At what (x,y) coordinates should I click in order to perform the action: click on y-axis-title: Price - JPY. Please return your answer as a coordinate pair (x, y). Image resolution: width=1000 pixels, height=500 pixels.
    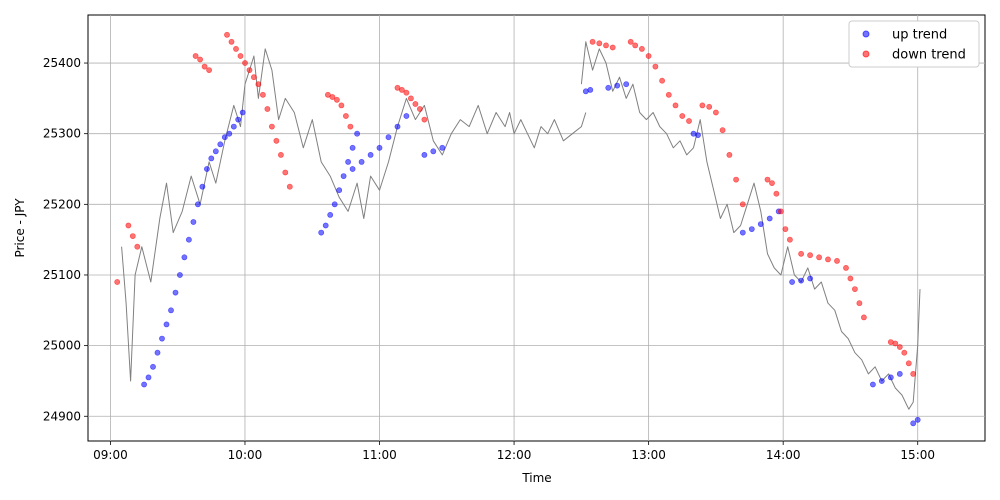
    Looking at the image, I should click on (20, 228).